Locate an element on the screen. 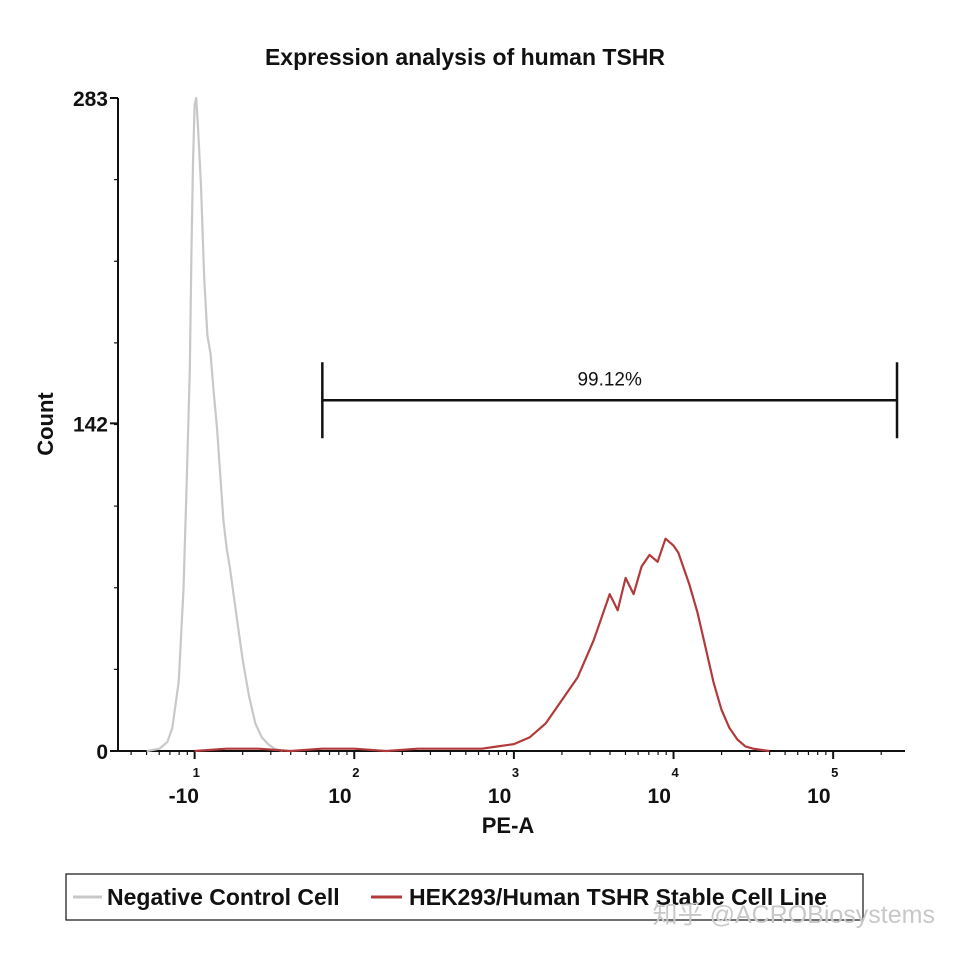  x-axis-label: PE-A is located at coordinates (508, 825).